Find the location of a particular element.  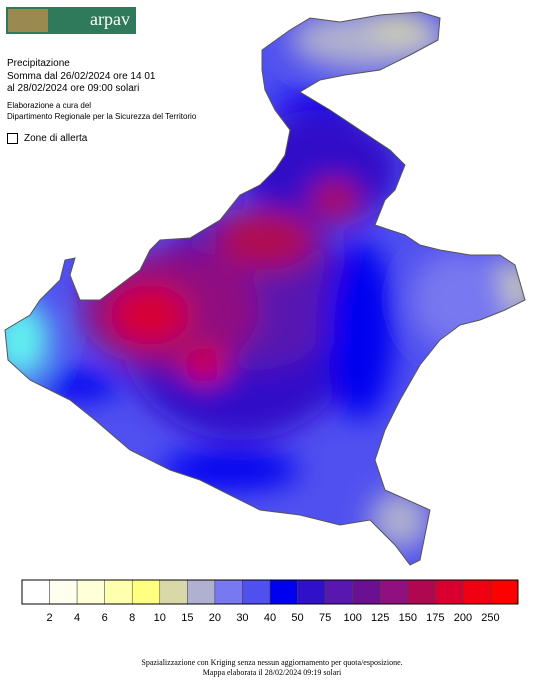

legend-label: 15 is located at coordinates (187, 618).